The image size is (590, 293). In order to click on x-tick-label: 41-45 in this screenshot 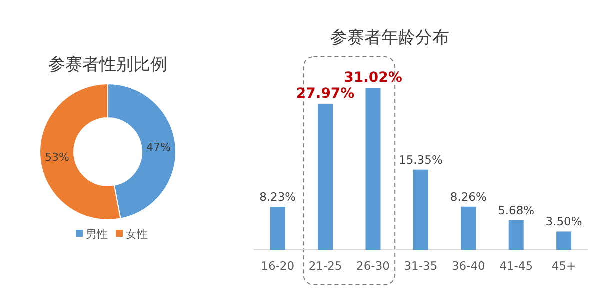, I will do `click(517, 266)`.